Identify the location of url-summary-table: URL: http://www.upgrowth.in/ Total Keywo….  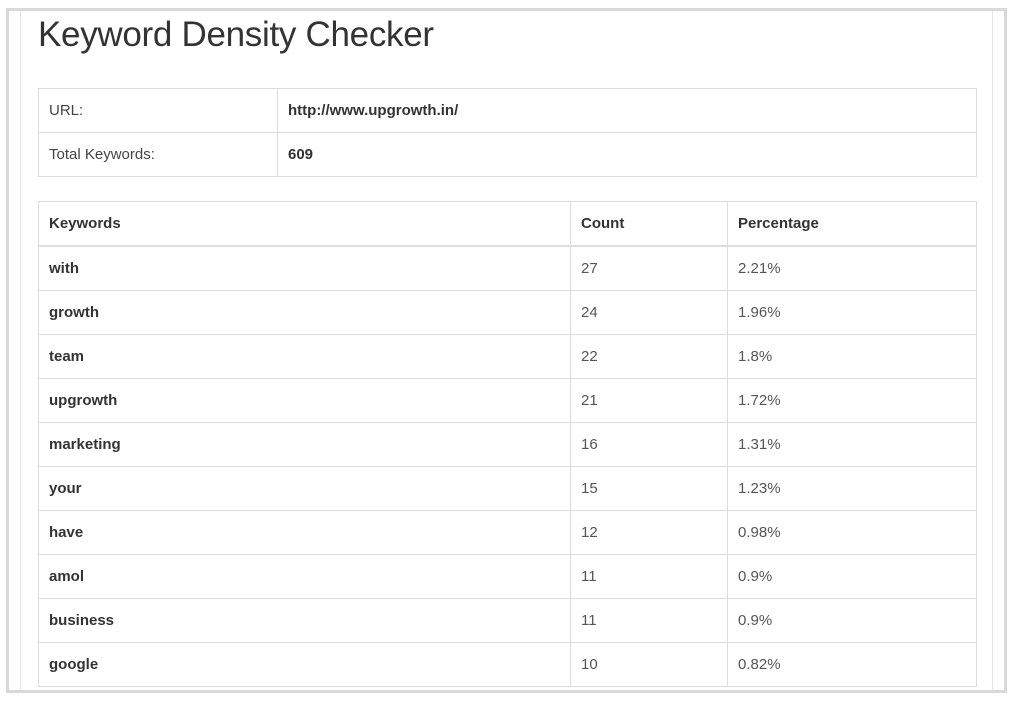
(507, 132).